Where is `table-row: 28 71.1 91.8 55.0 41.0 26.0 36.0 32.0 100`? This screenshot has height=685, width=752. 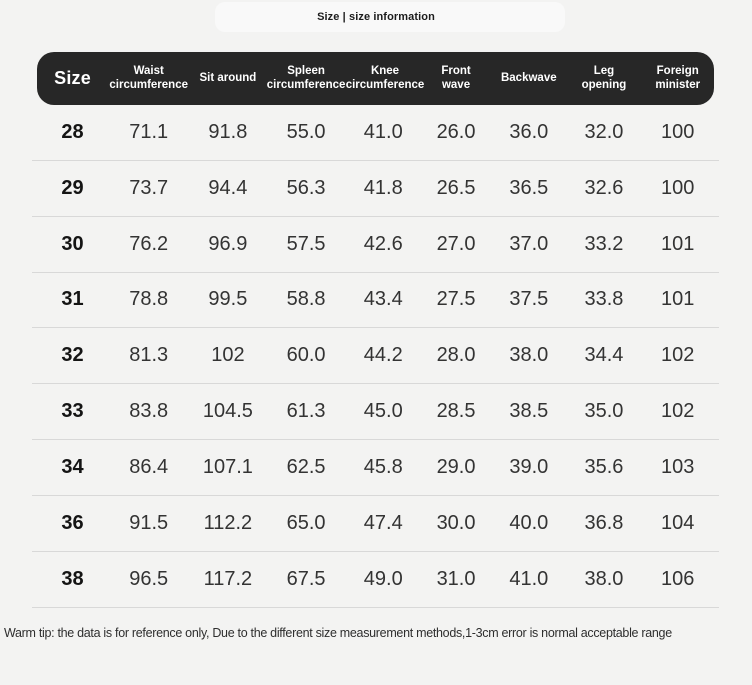 table-row: 28 71.1 91.8 55.0 41.0 26.0 36.0 32.0 100 is located at coordinates (375, 133).